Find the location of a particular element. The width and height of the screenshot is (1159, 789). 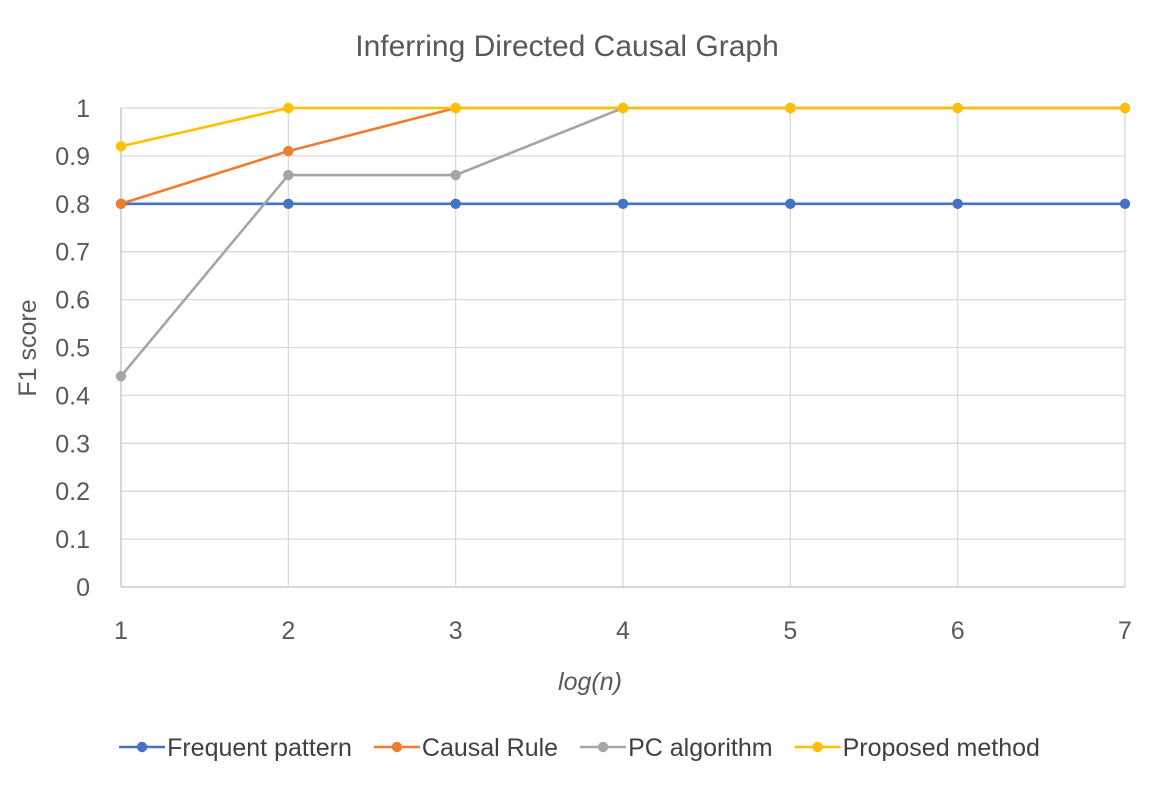

x-tick-label: 4 is located at coordinates (623, 631).